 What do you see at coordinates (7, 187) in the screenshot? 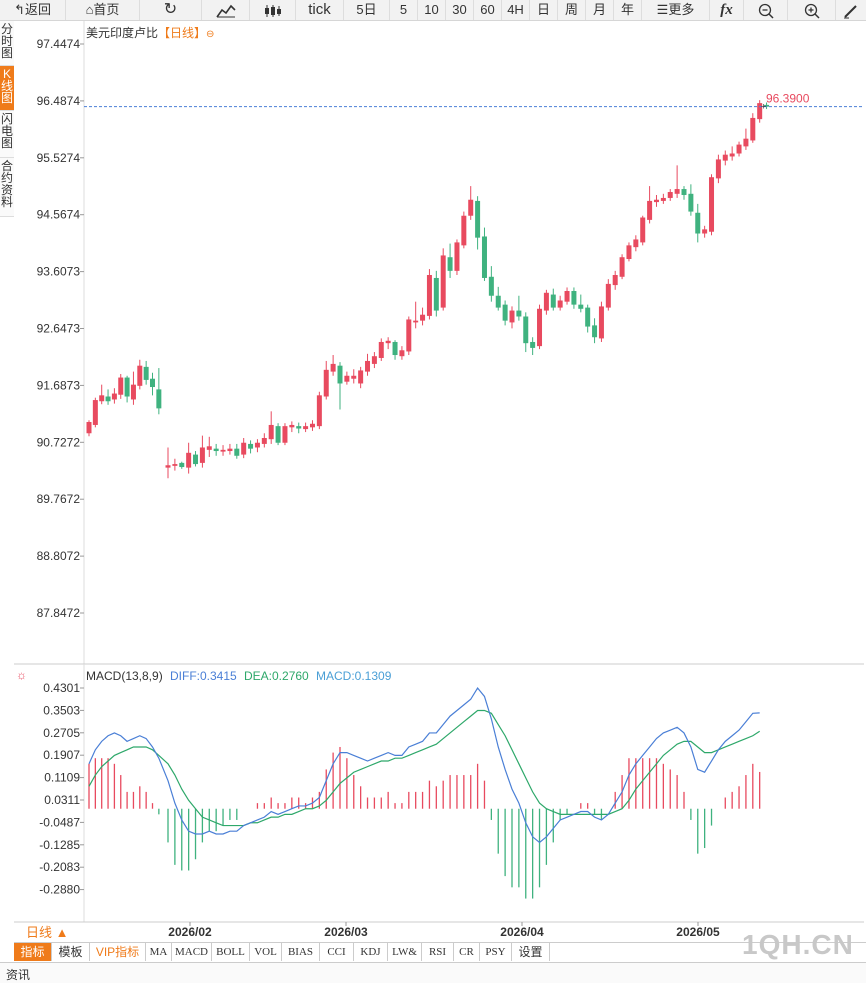
I see `nav-contract: 合约资料` at bounding box center [7, 187].